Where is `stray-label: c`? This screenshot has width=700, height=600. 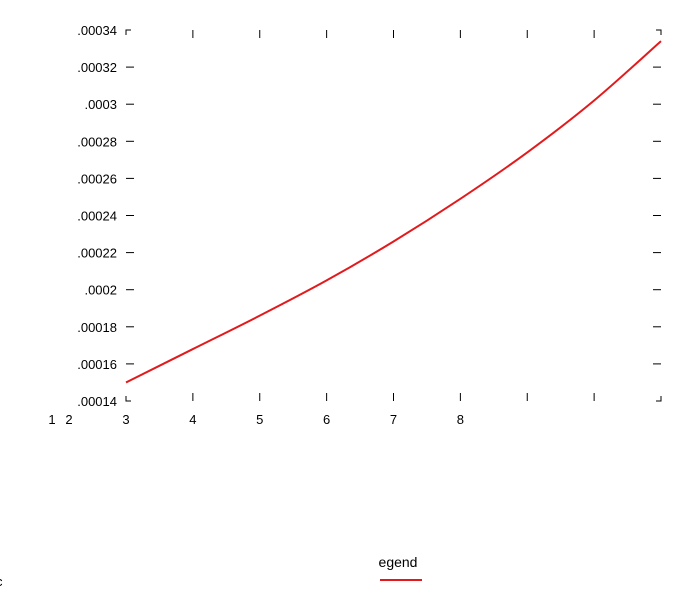
stray-label: c is located at coordinates (1, 581).